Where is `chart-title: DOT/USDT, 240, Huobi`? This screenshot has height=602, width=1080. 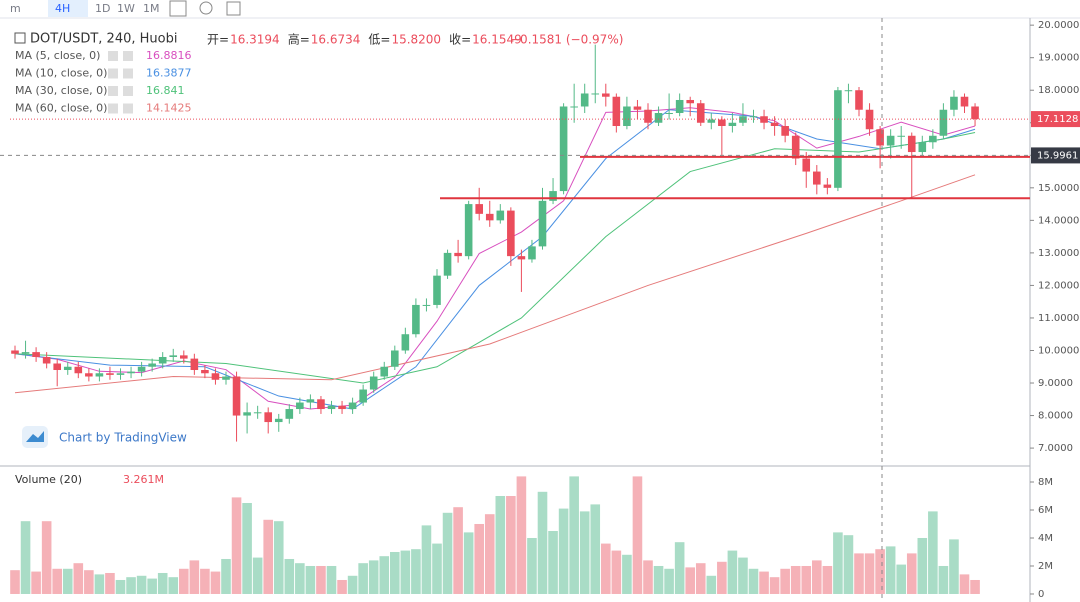 chart-title: DOT/USDT, 240, Huobi is located at coordinates (103, 39).